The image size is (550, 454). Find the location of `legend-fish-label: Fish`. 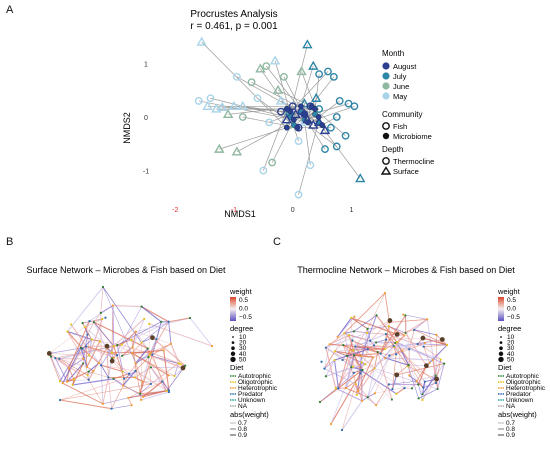

legend-fish-label: Fish is located at coordinates (400, 126).